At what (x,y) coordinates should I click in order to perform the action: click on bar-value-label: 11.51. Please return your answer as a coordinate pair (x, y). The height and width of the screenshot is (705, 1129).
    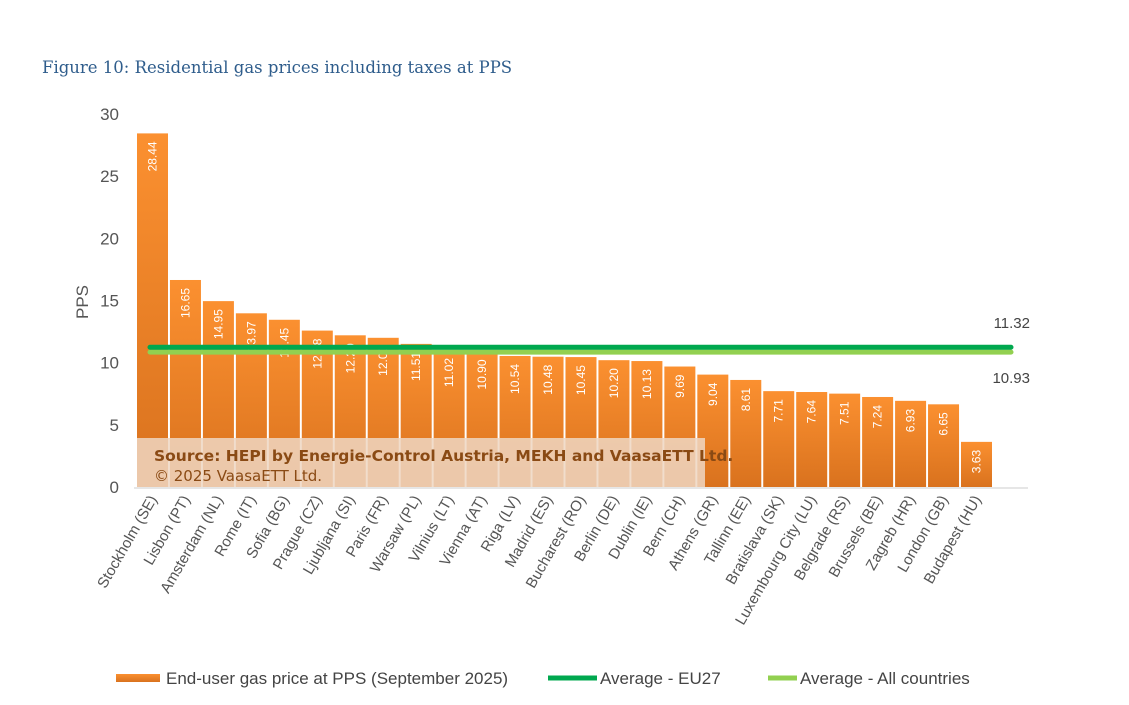
    Looking at the image, I should click on (416, 366).